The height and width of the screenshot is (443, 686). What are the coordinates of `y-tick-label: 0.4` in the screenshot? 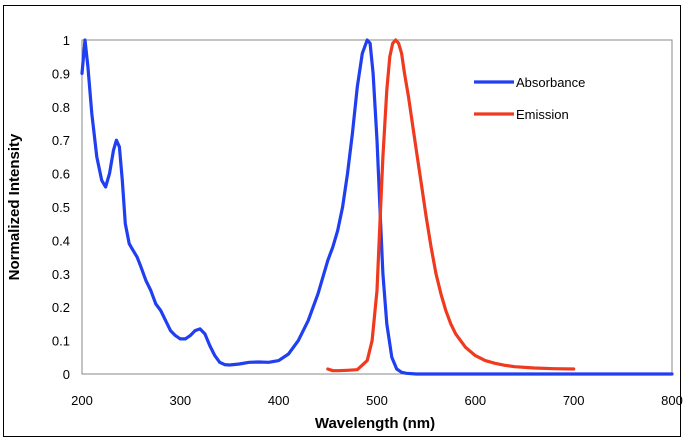 It's located at (61, 240).